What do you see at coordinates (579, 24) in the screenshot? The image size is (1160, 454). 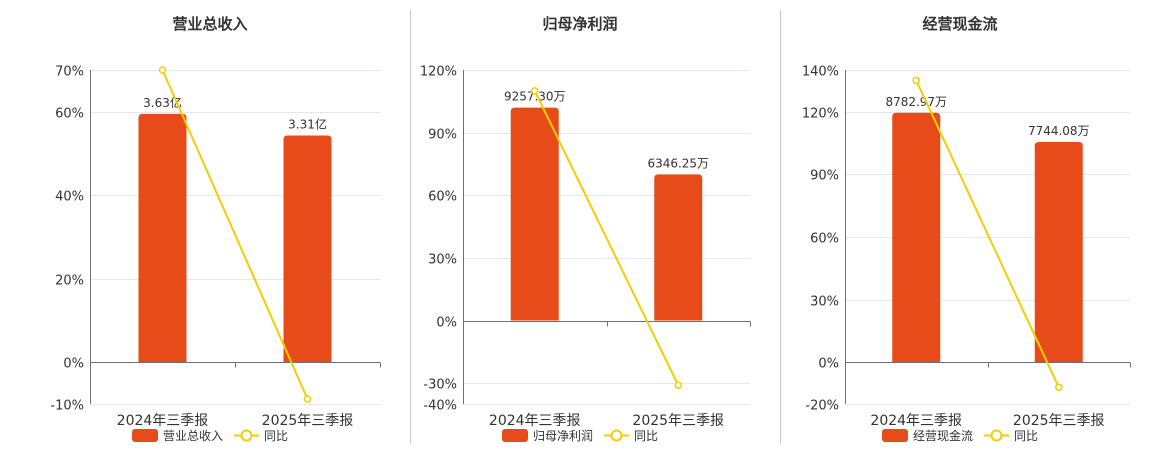 I see `chart-title: 归母净利润` at bounding box center [579, 24].